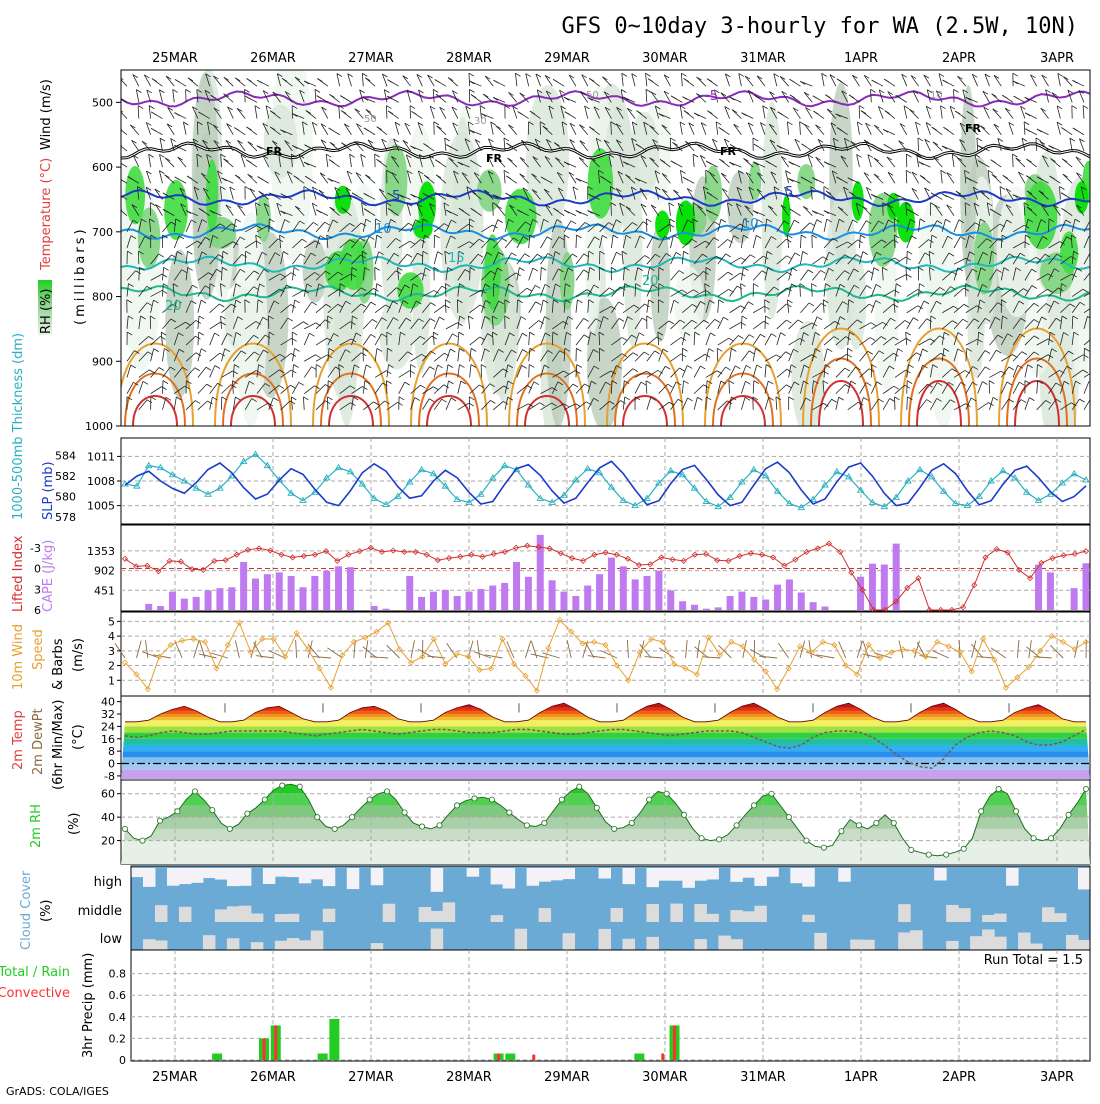 This screenshot has height=1104, width=1100. Describe the element at coordinates (108, 726) in the screenshot. I see `axis-tick-label: 24` at that location.